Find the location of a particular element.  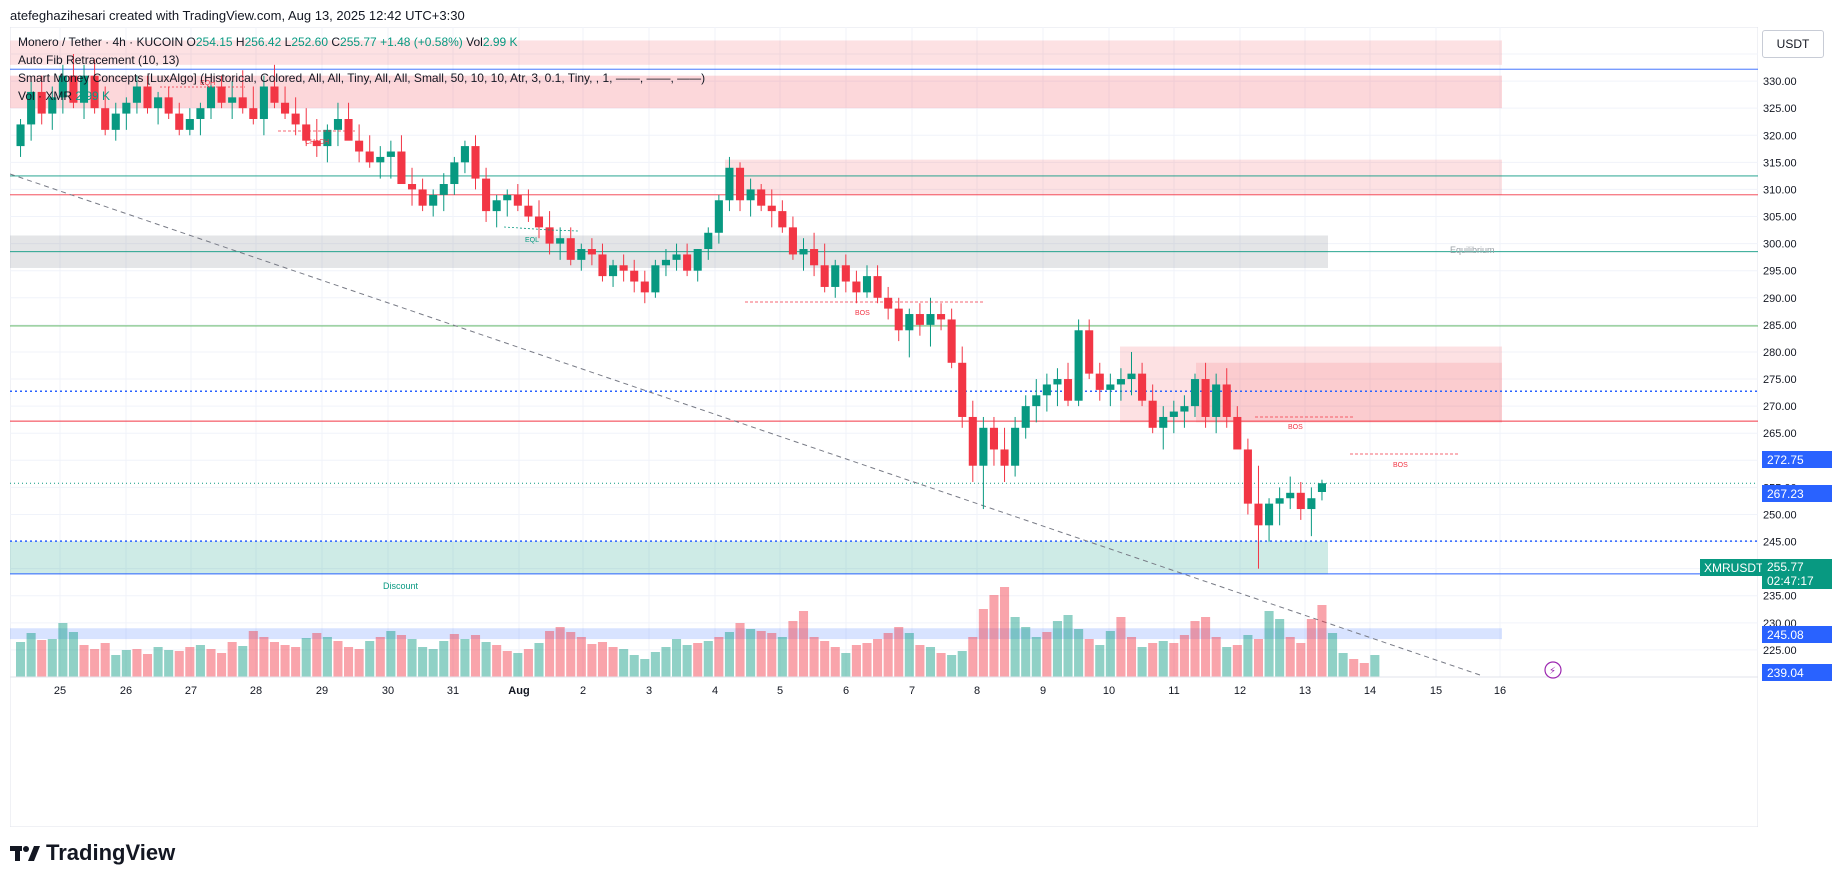

x-tick-label: 29 is located at coordinates (322, 691).